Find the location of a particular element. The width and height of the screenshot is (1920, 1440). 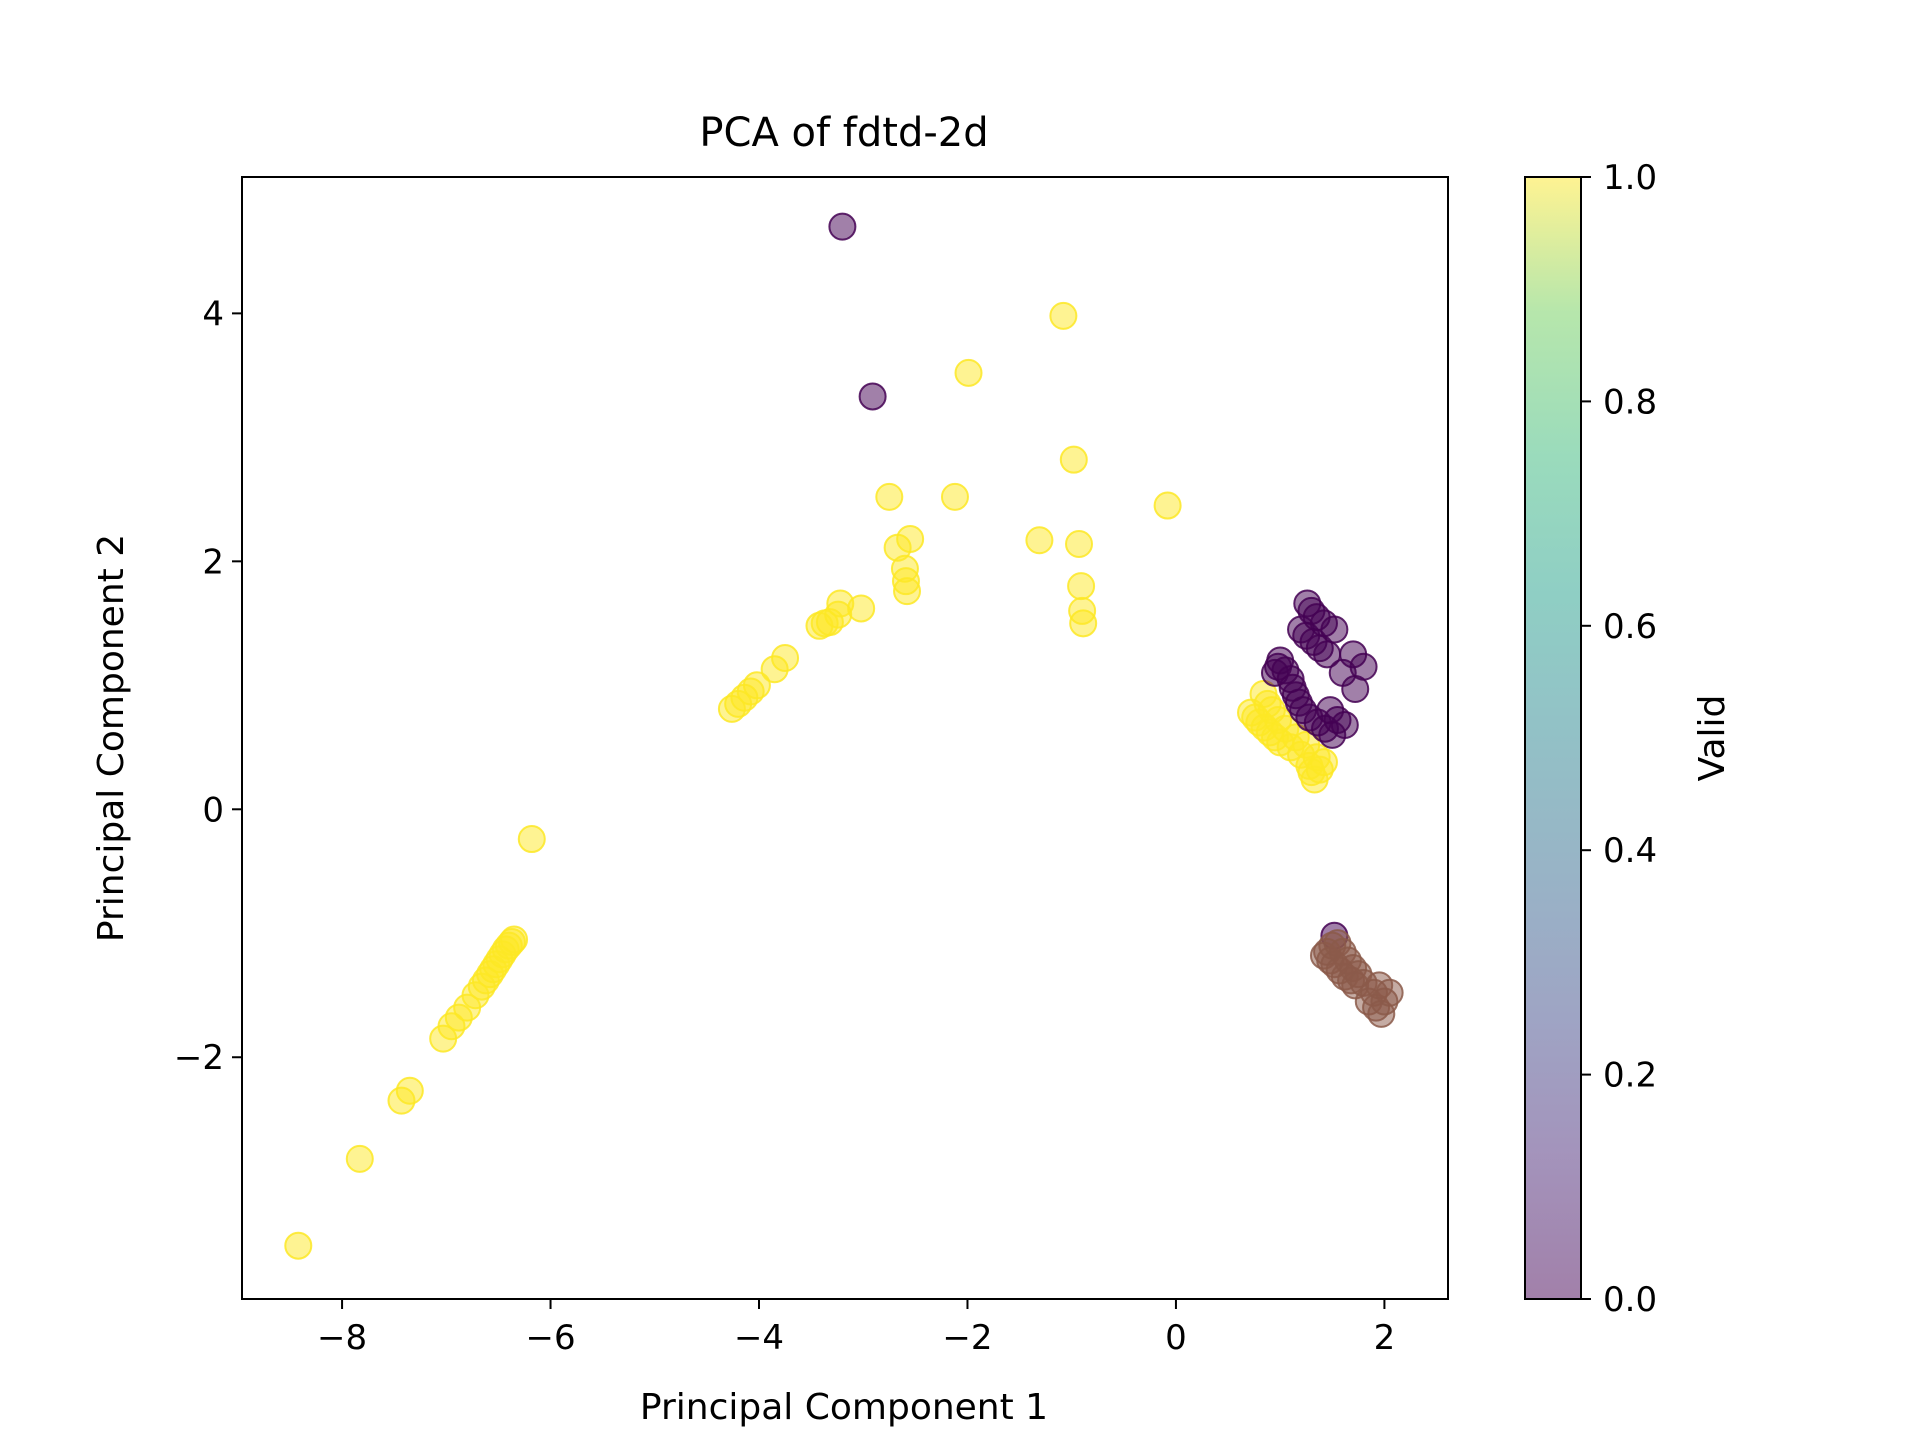

colorbar-gradient is located at coordinates (1553, 738).